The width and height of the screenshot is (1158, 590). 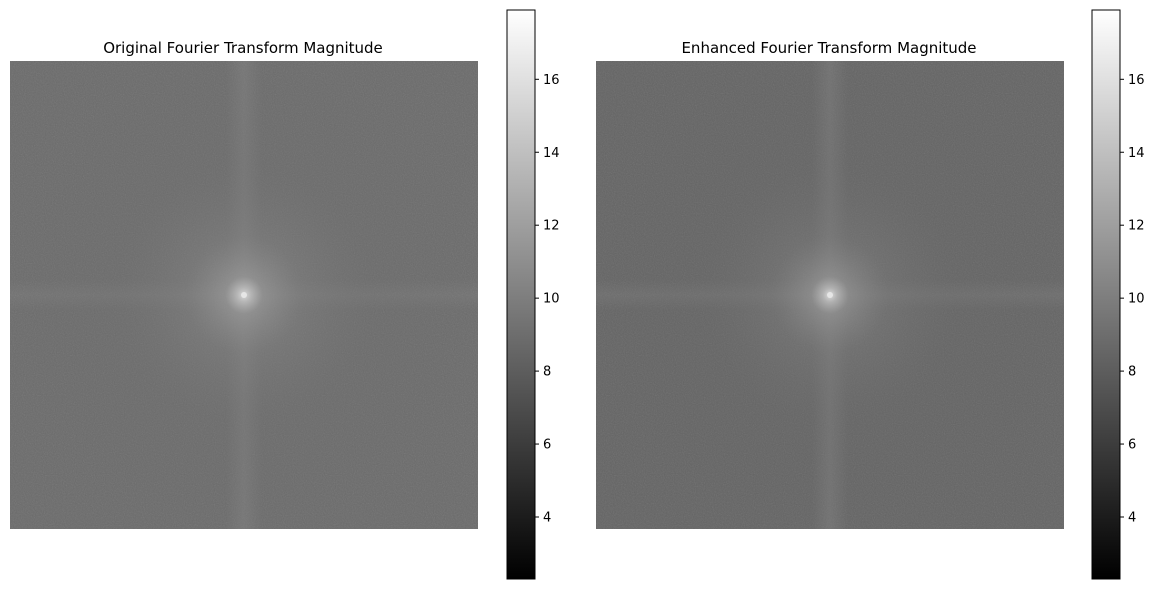 I want to click on colorbar-enhanced: 4 6 8 10 12 14 16, so click(x=1118, y=294).